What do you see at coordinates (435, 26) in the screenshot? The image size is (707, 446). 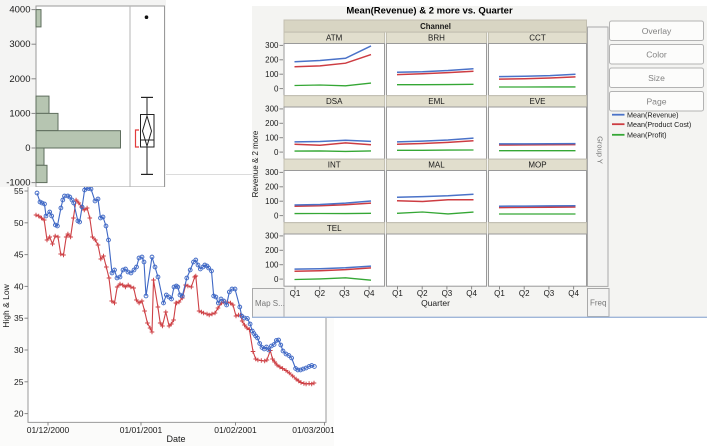 I see `svg-text: Channel` at bounding box center [435, 26].